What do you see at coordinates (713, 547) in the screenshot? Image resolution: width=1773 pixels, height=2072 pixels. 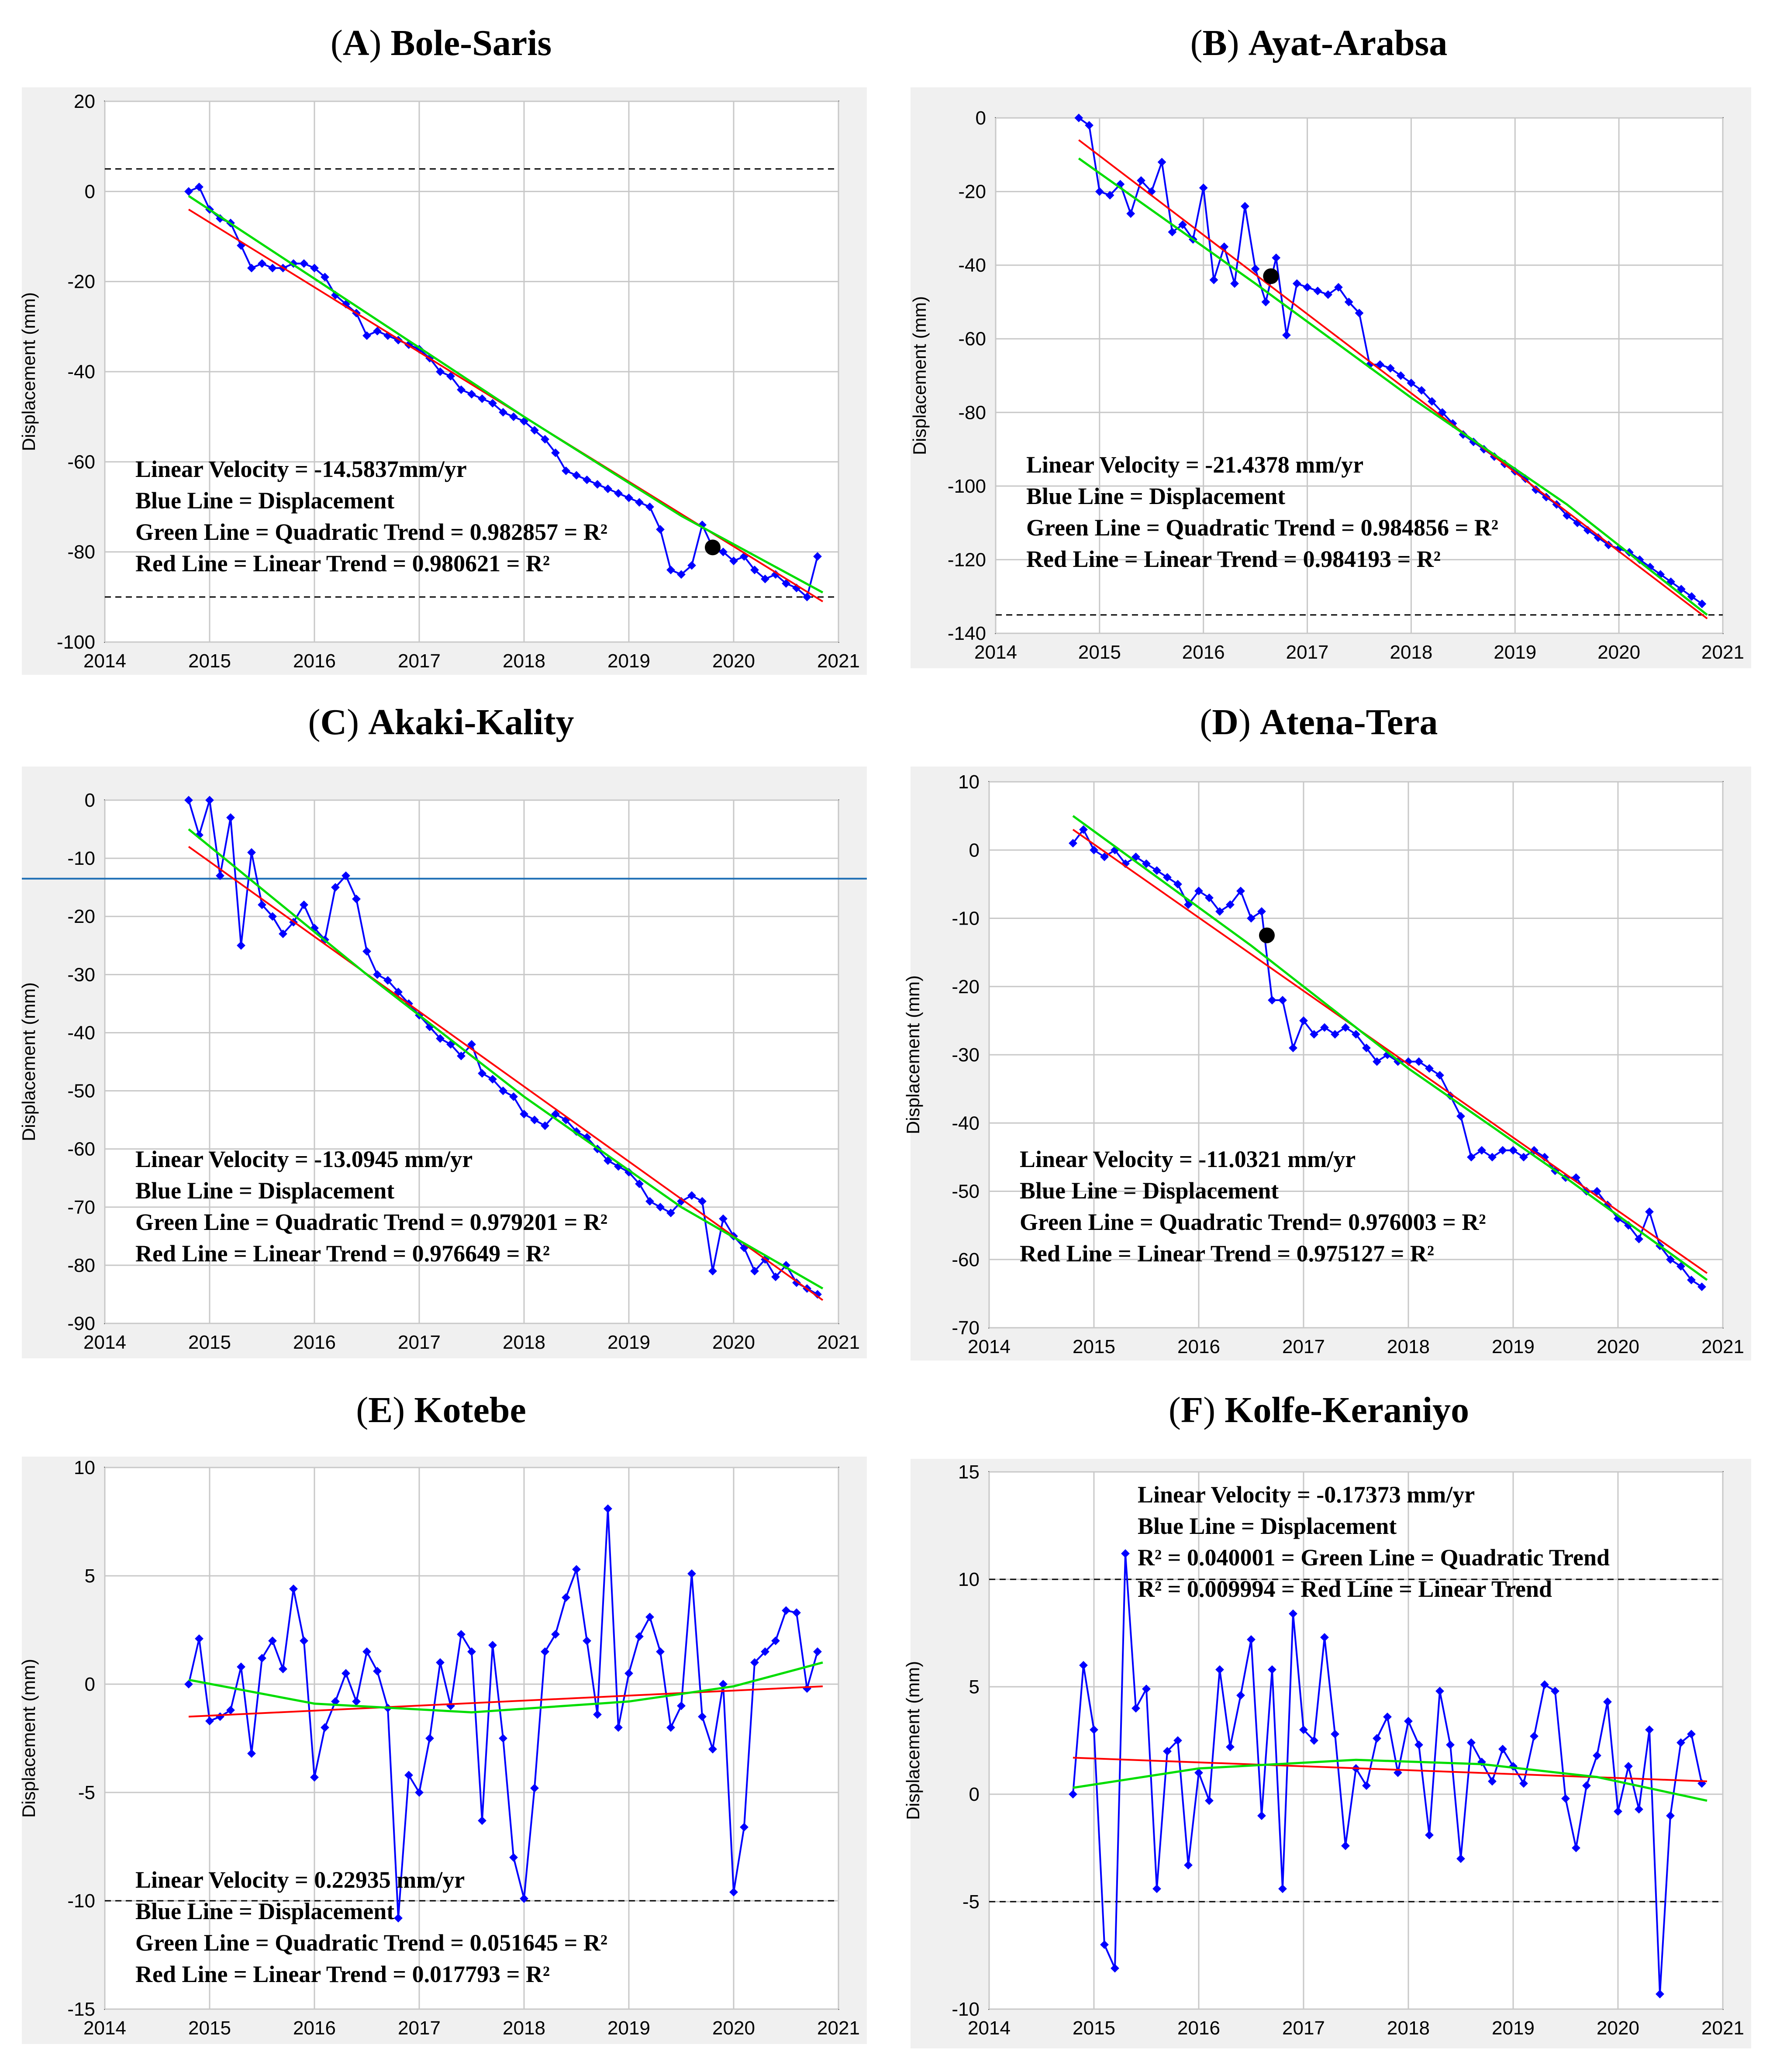 I see `event-marker` at bounding box center [713, 547].